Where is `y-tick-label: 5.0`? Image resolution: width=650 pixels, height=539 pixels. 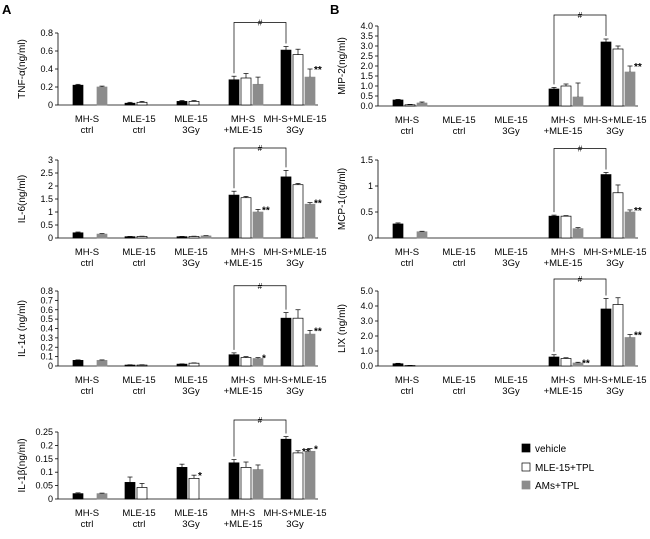 y-tick-label: 5.0 is located at coordinates (366, 291).